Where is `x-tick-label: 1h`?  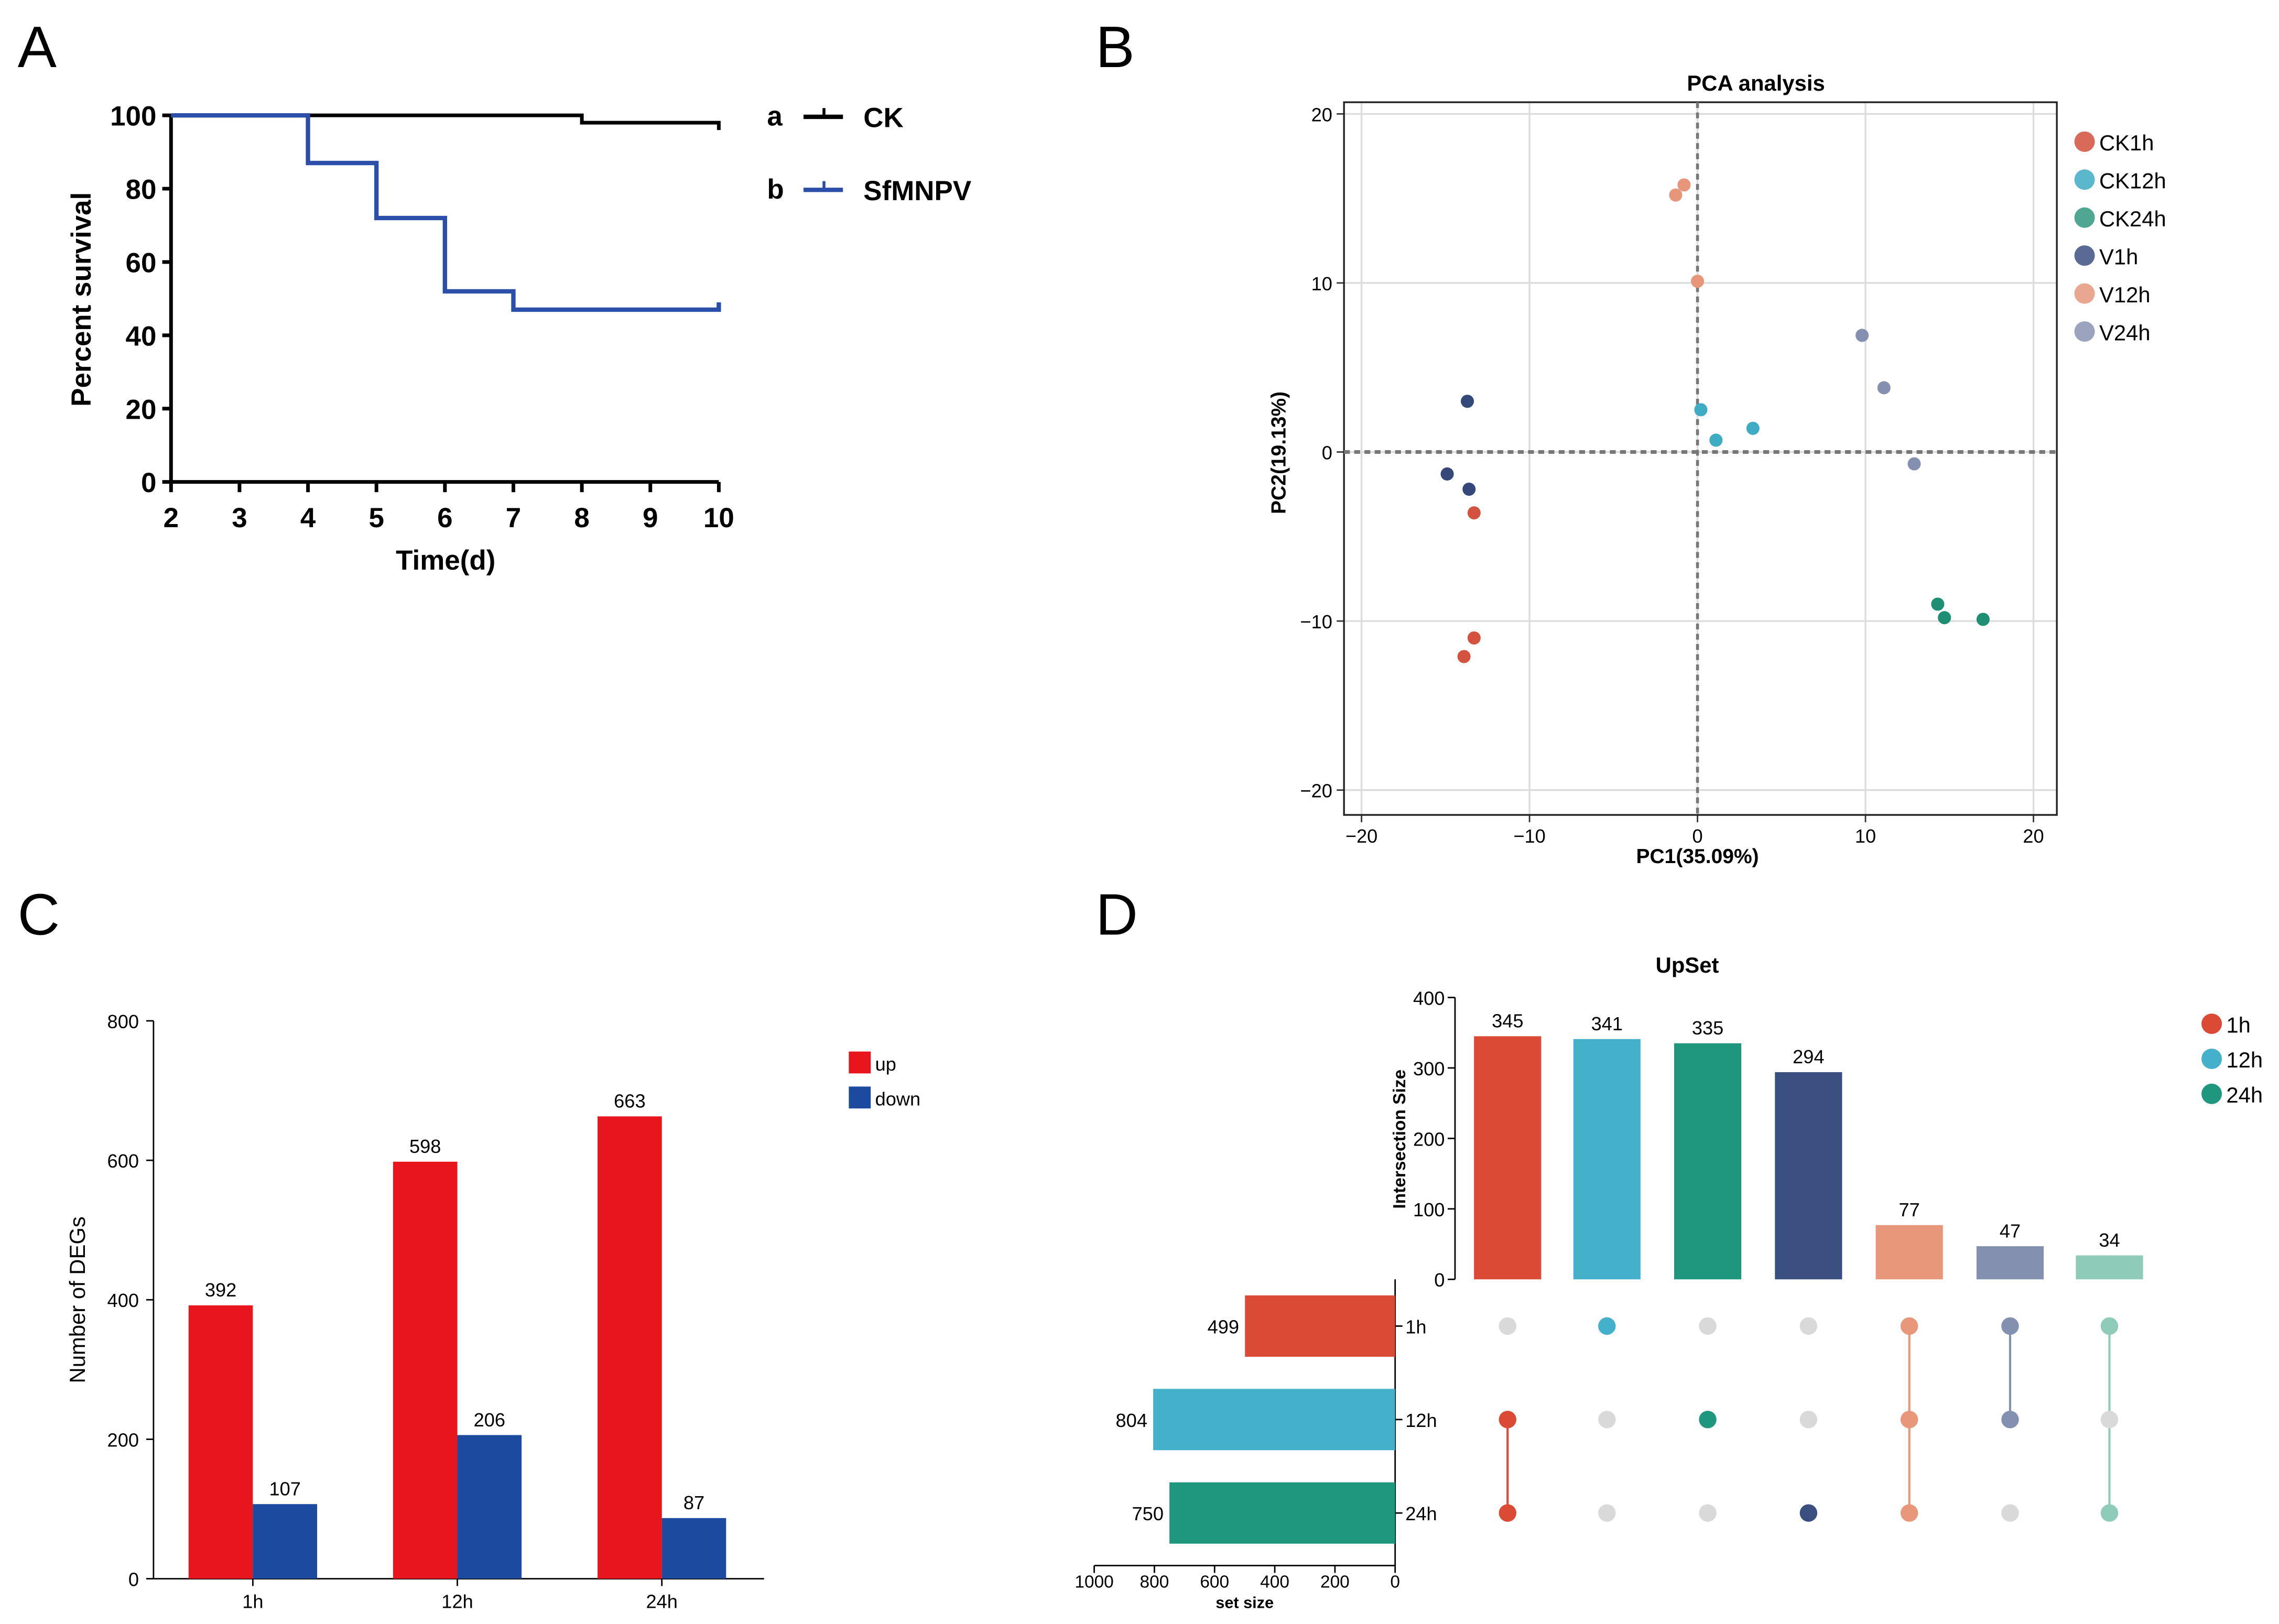
x-tick-label: 1h is located at coordinates (252, 1601).